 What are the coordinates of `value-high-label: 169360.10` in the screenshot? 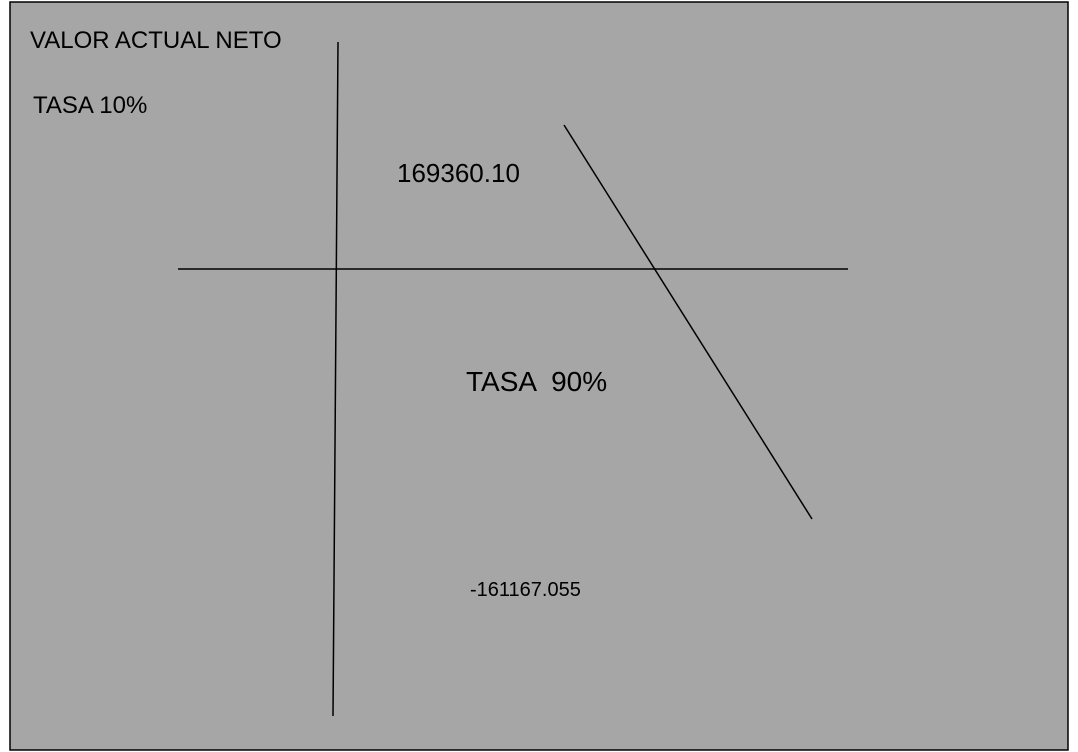 It's located at (458, 173).